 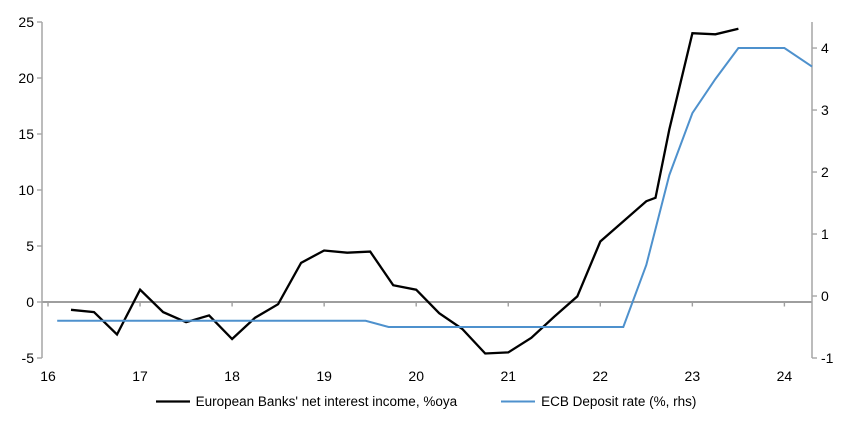 I want to click on x-axis-tick-label: 21, so click(x=508, y=376).